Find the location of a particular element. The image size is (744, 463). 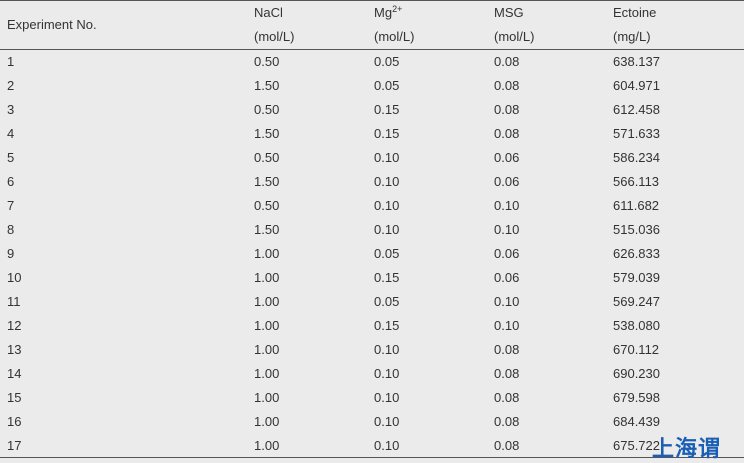

header-cell: Experiment No. is located at coordinates (52, 24).